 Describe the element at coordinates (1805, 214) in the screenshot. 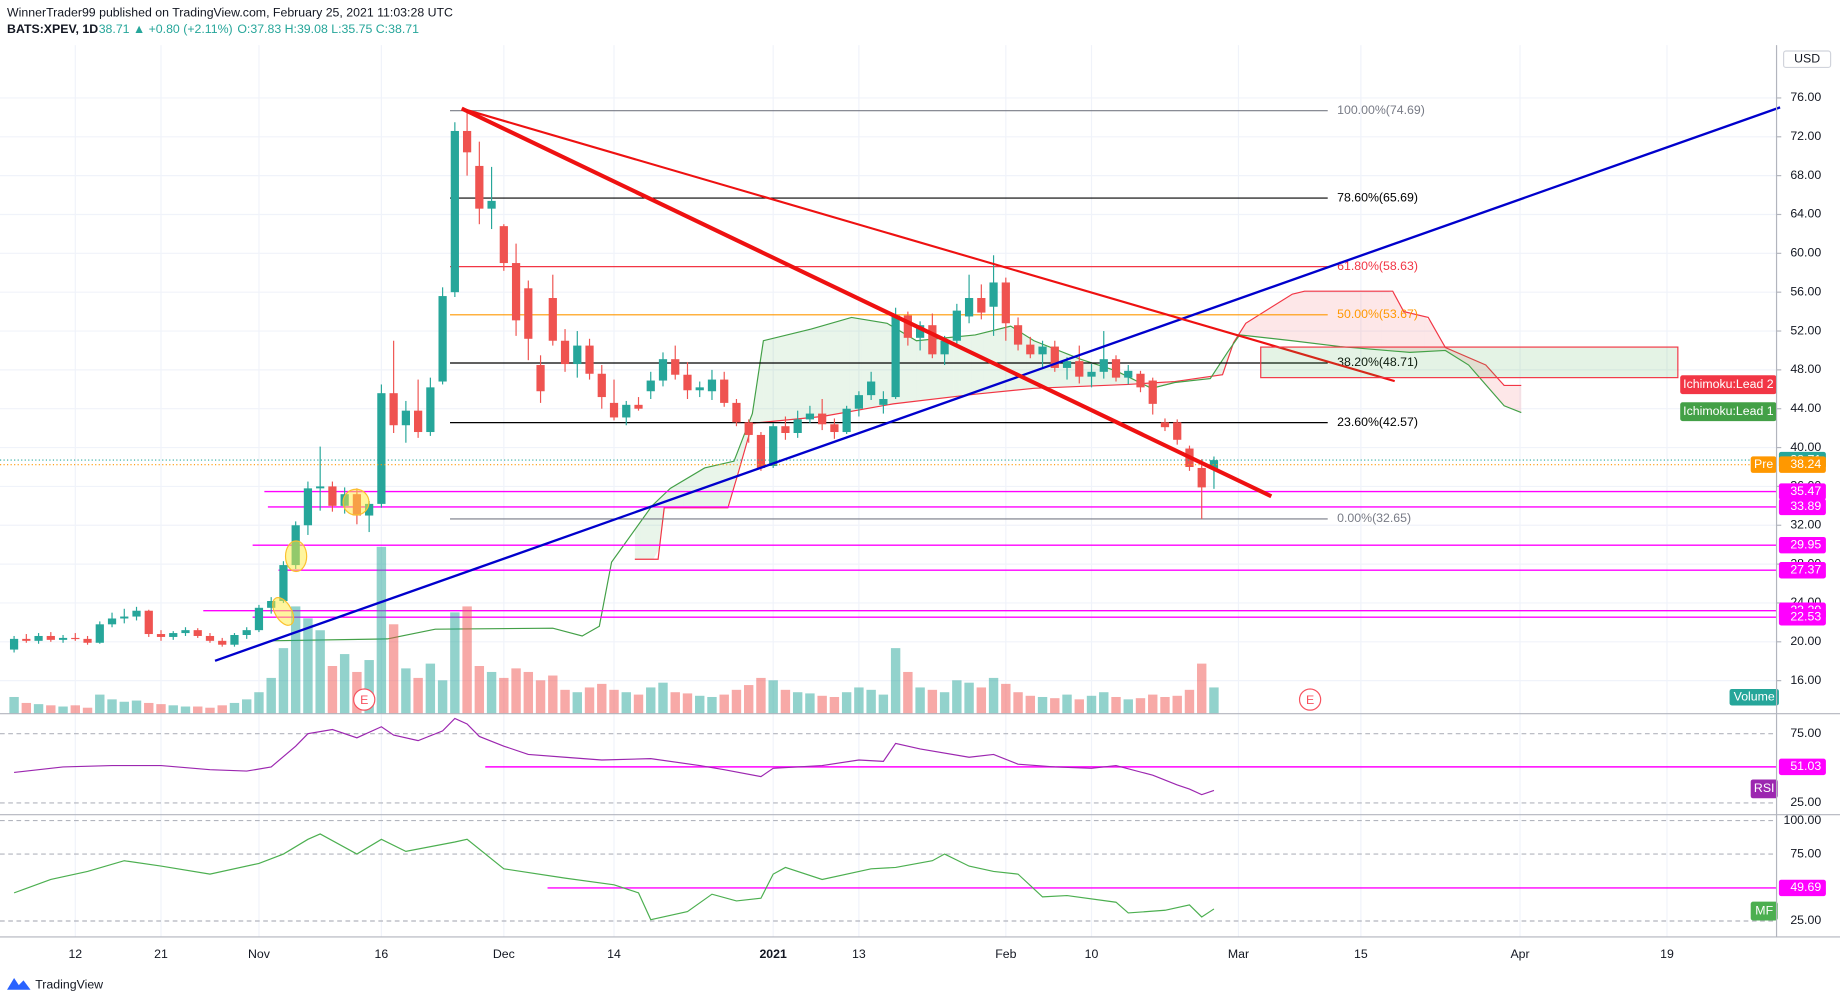

I see `y-tick-label: 64.00` at that location.